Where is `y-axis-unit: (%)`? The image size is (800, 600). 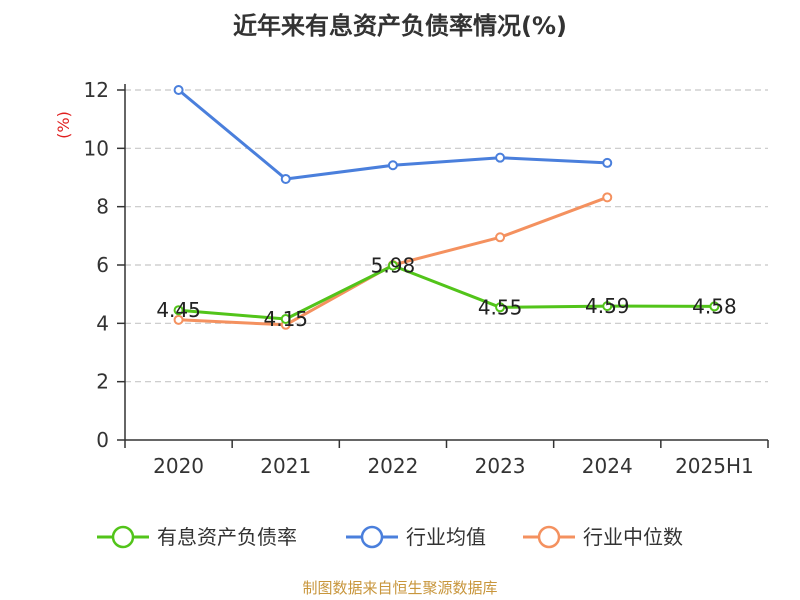 y-axis-unit: (%) is located at coordinates (63, 125).